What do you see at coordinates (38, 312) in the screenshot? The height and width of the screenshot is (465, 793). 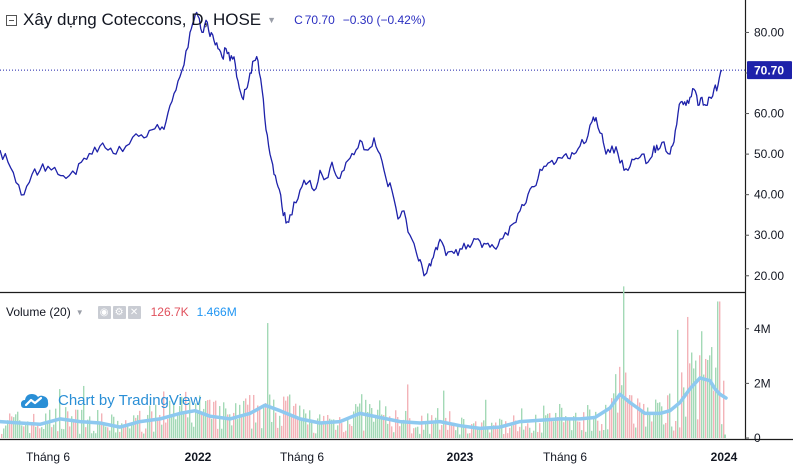 I see `volume-title: Volume (20)` at bounding box center [38, 312].